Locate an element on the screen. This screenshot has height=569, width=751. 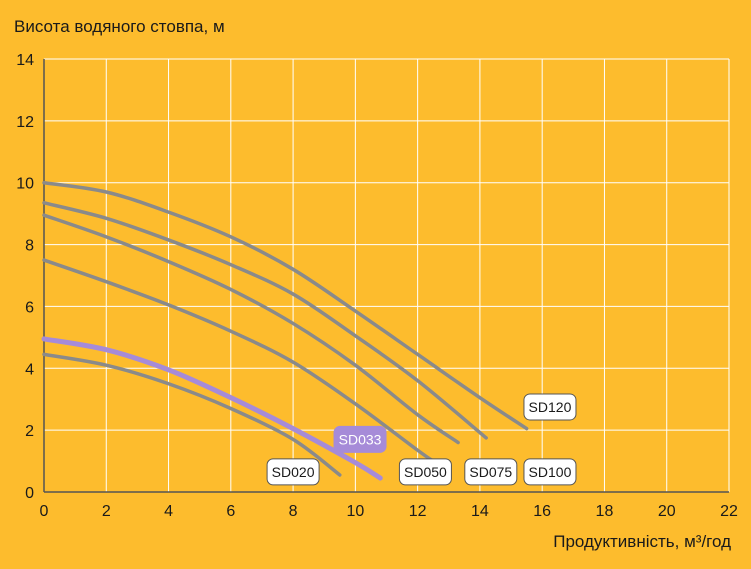
series-label-text: SD100 is located at coordinates (550, 472).